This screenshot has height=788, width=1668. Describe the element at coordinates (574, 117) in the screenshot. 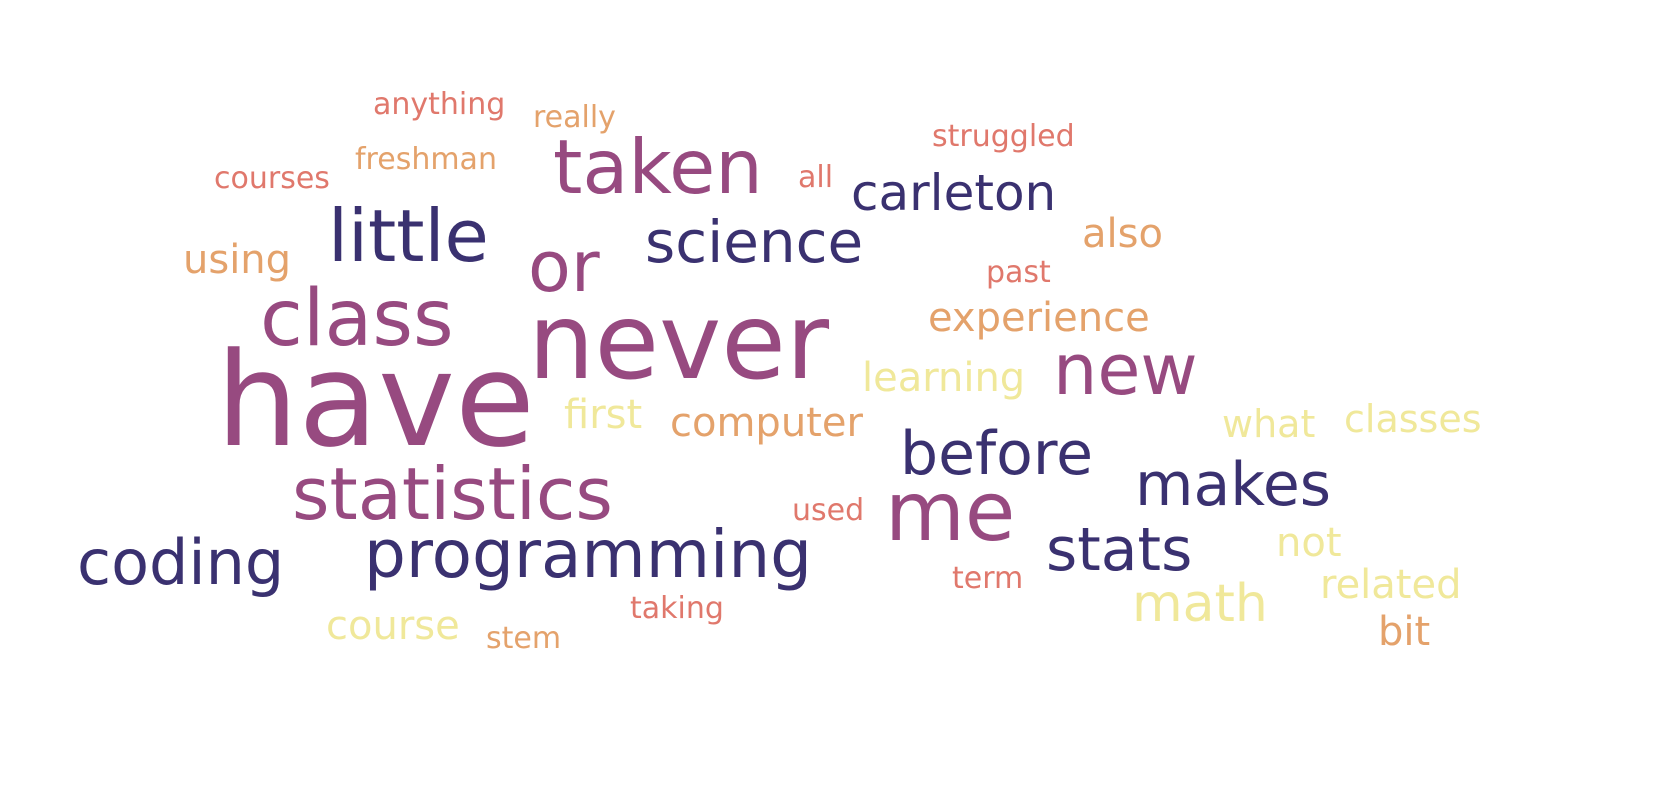

I see `word-really: really` at that location.